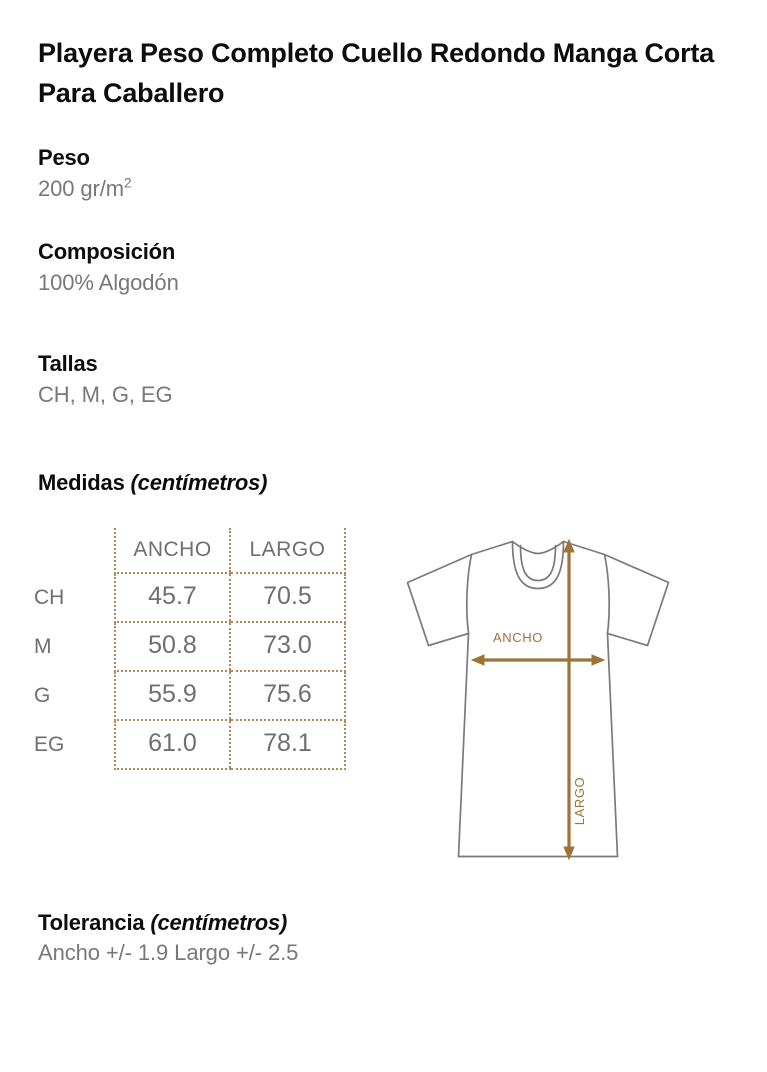 This screenshot has width=767, height=1072. I want to click on diagram-largo-label: LARGO, so click(579, 801).